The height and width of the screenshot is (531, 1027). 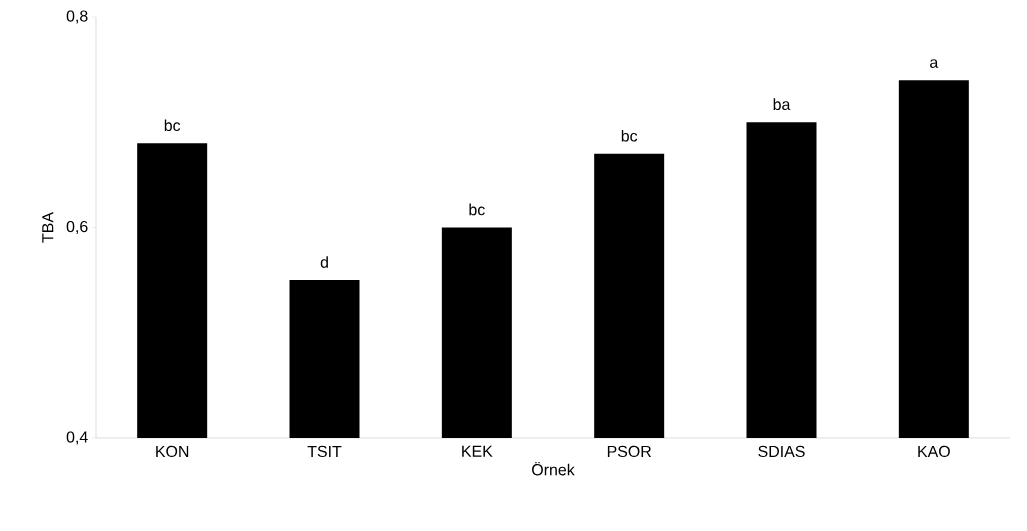 I want to click on x-tick-label: SDIAS, so click(x=781, y=451).